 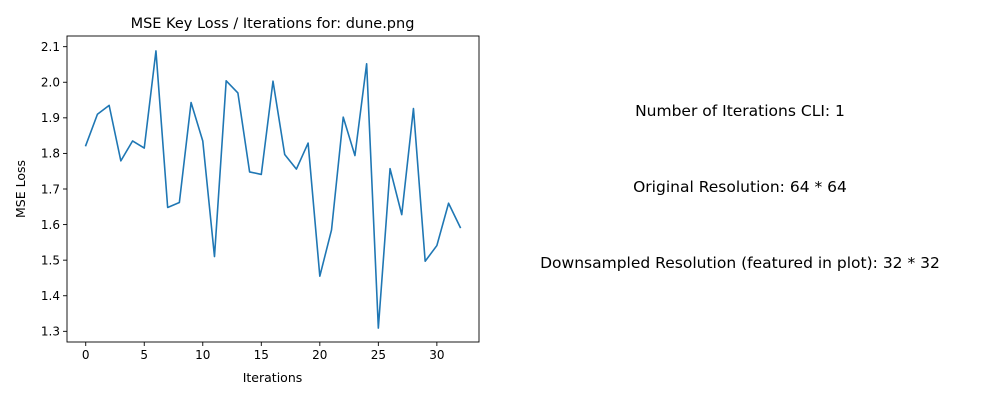 I want to click on y-tick-label: 1.6, so click(x=50, y=225).